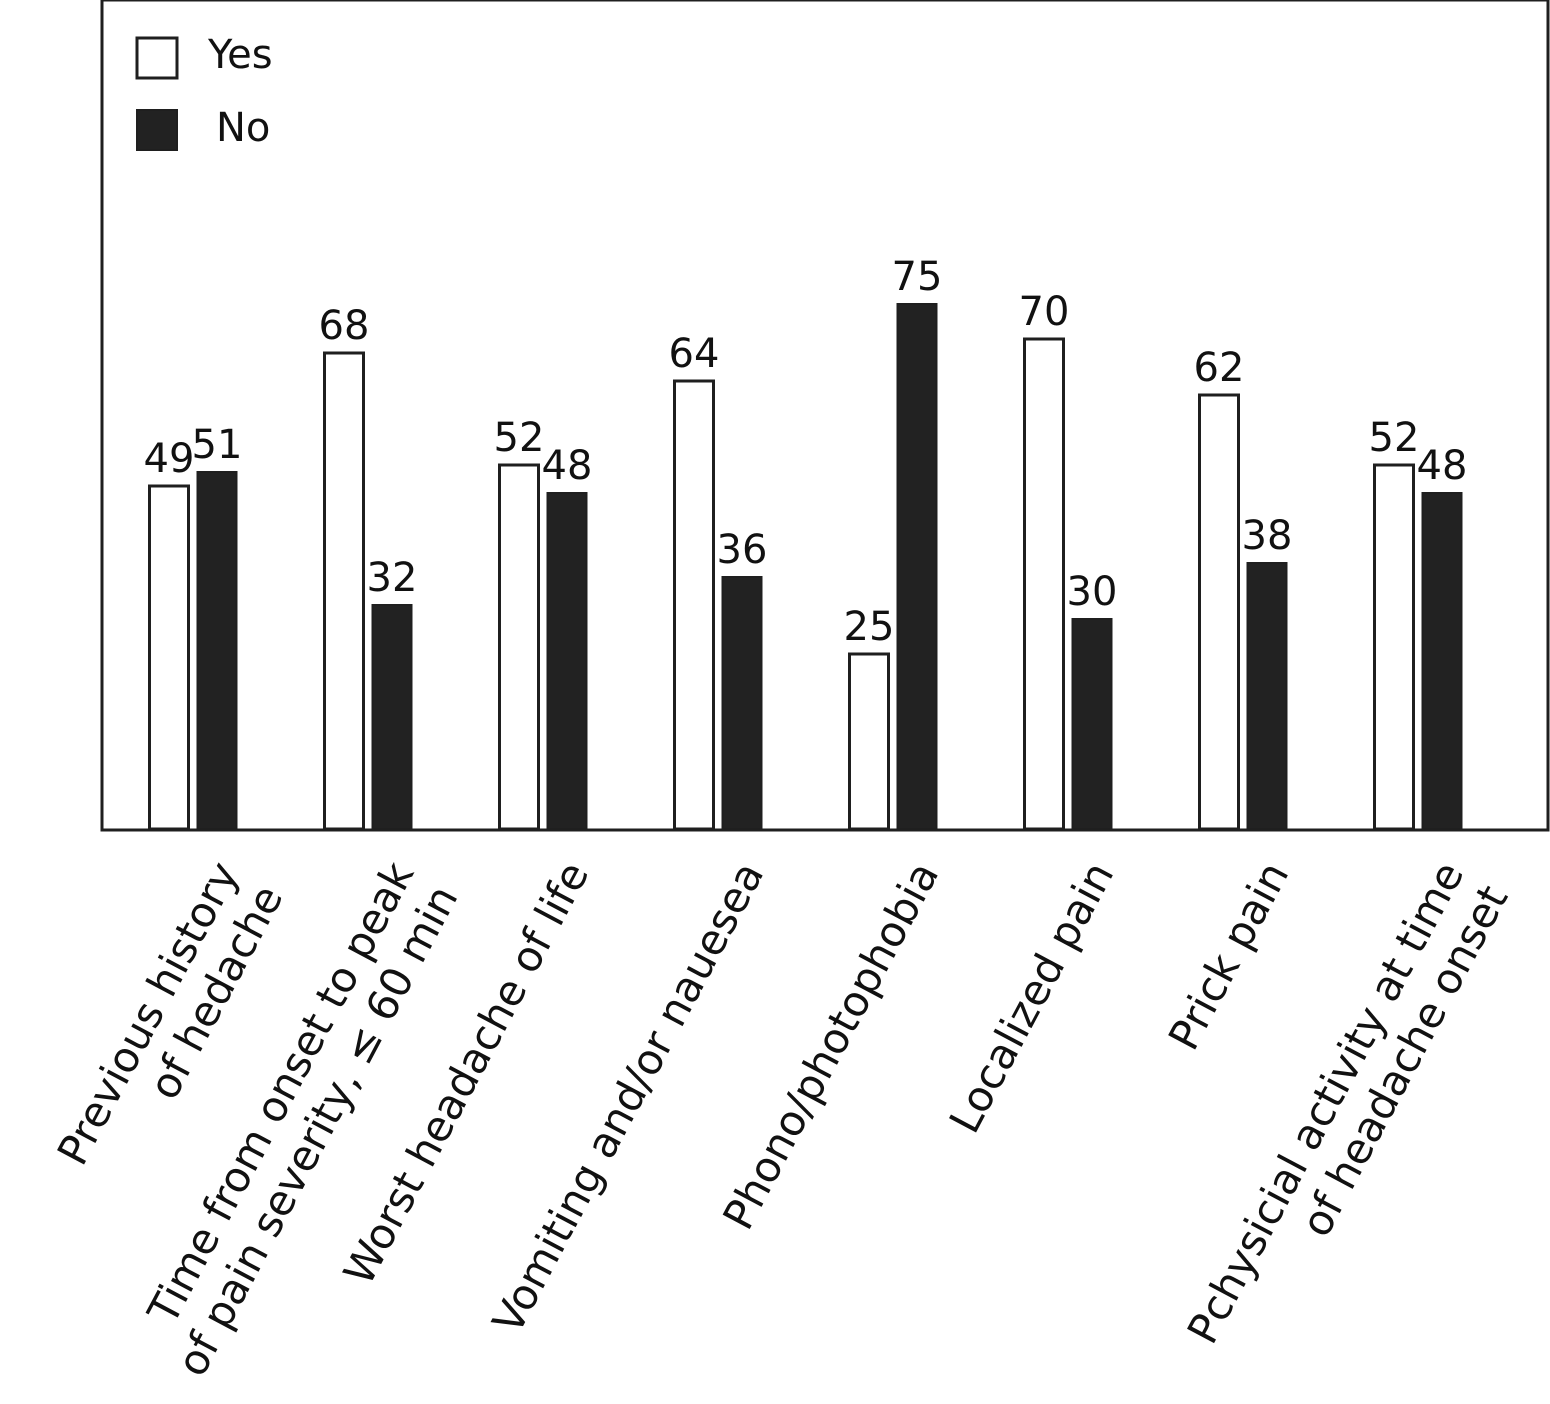 The width and height of the screenshot is (1550, 1404). Describe the element at coordinates (869, 627) in the screenshot. I see `value-label-yes-4: 25` at that location.